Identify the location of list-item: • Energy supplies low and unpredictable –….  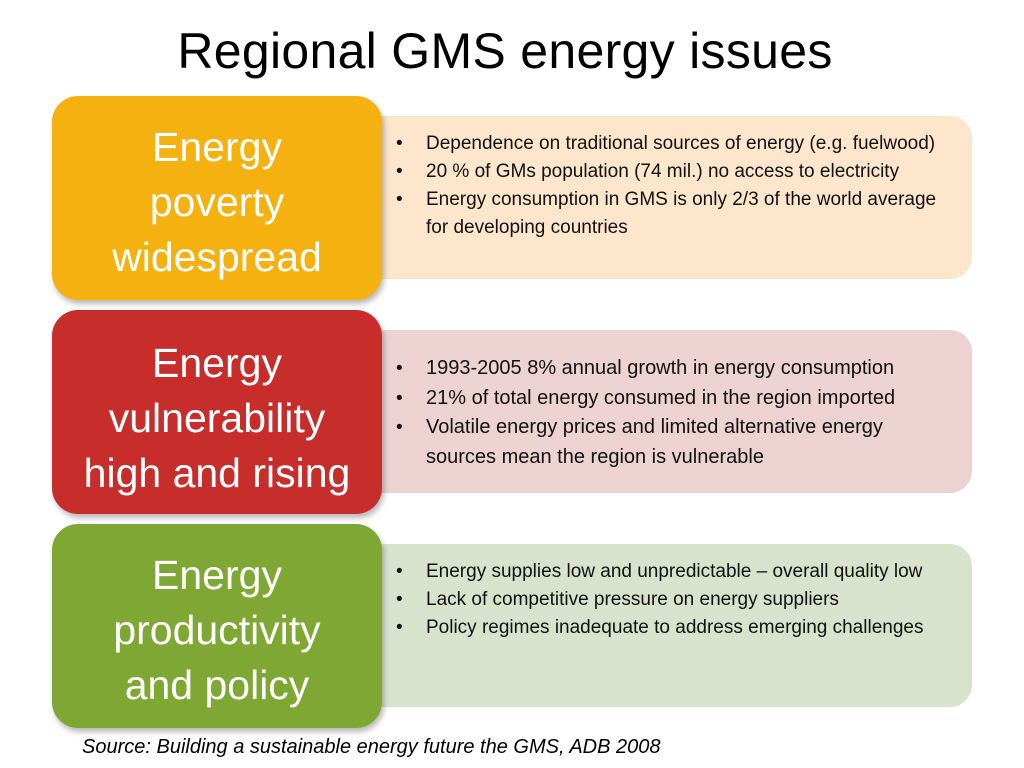
(674, 572).